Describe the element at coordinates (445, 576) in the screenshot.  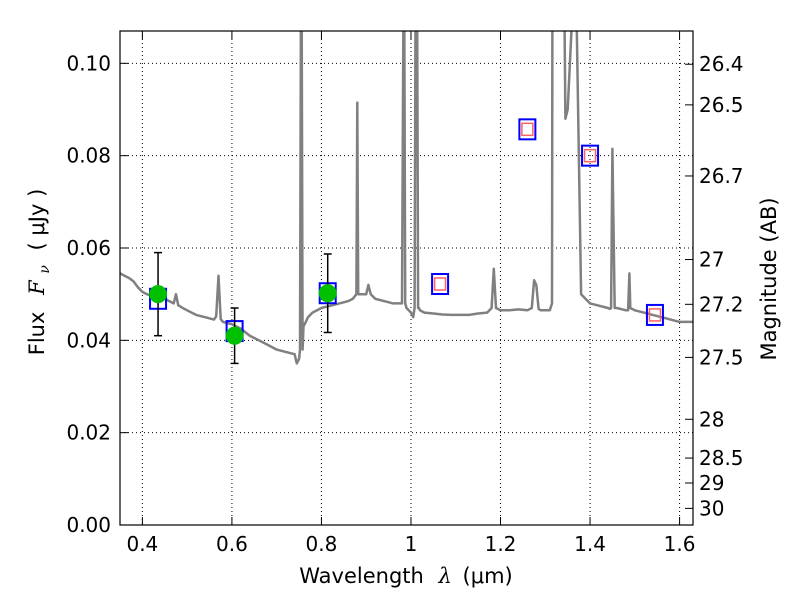
I see `x-axis-label-symbol: λ` at that location.